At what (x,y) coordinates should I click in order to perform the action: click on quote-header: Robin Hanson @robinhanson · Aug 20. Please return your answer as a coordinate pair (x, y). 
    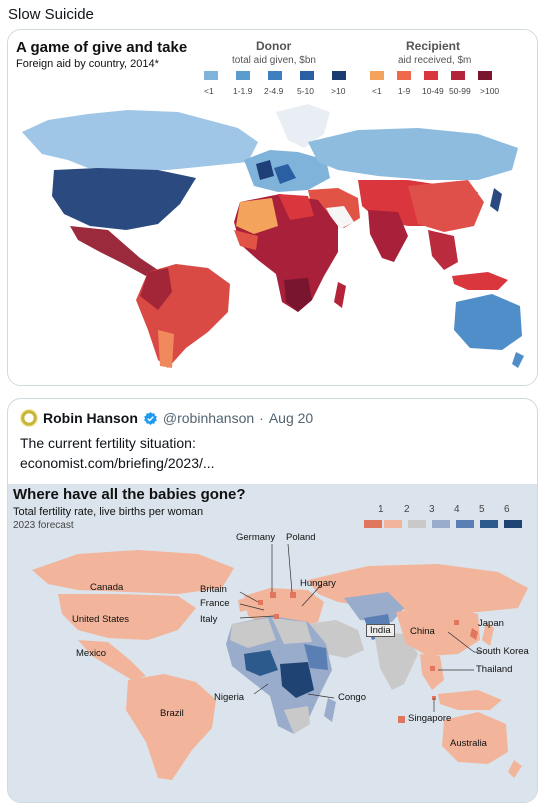
    Looking at the image, I should click on (166, 418).